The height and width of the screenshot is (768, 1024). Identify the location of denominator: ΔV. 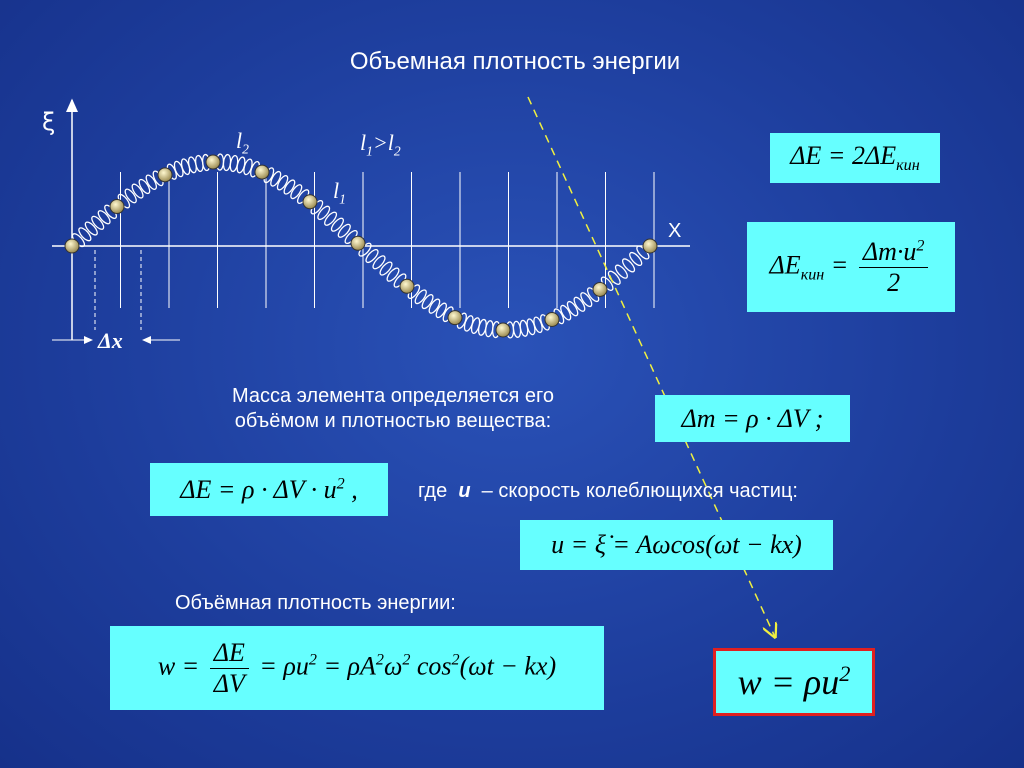
(229, 684).